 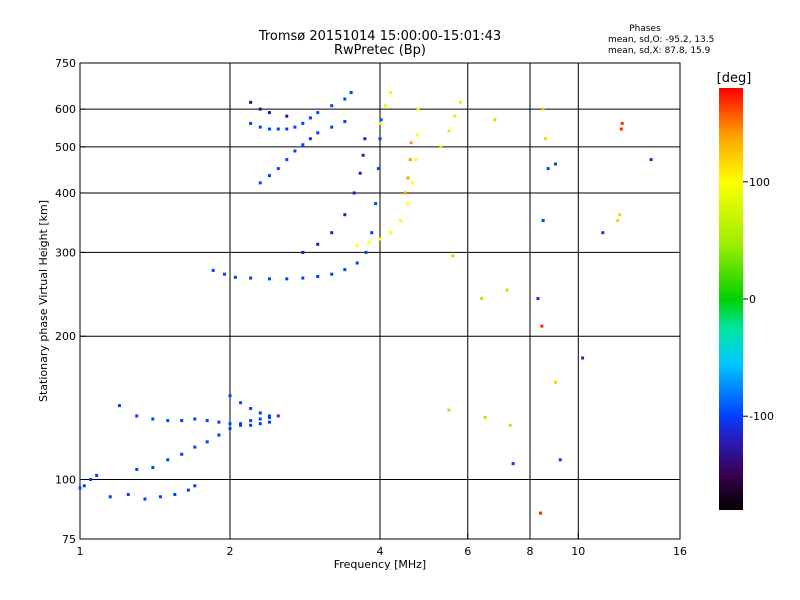 I want to click on y-tick-label: 750, so click(x=65, y=63).